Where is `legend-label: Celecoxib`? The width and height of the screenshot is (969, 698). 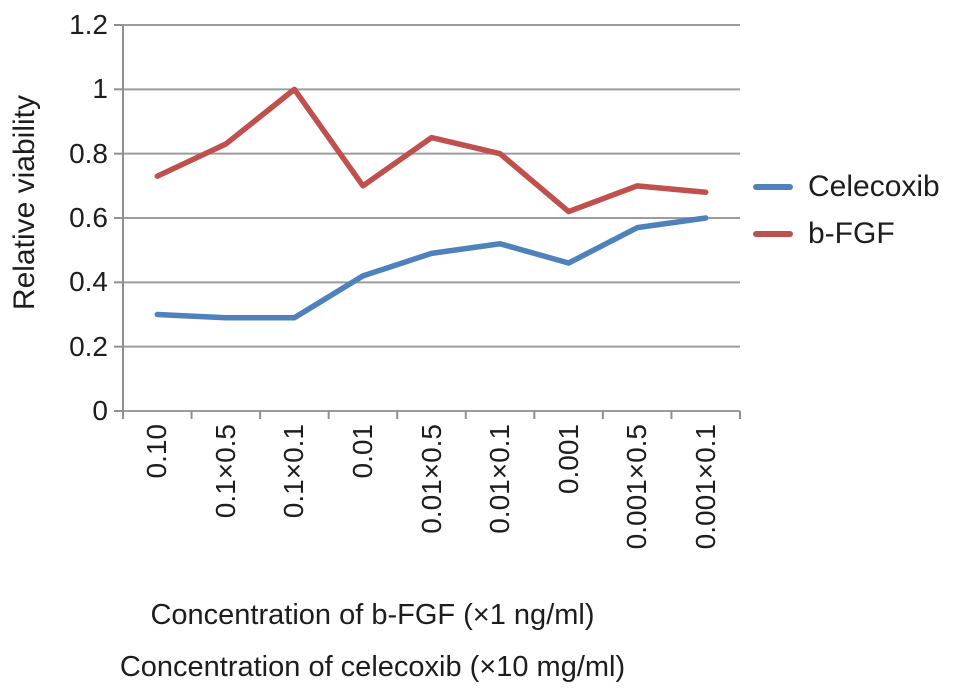
legend-label: Celecoxib is located at coordinates (874, 186).